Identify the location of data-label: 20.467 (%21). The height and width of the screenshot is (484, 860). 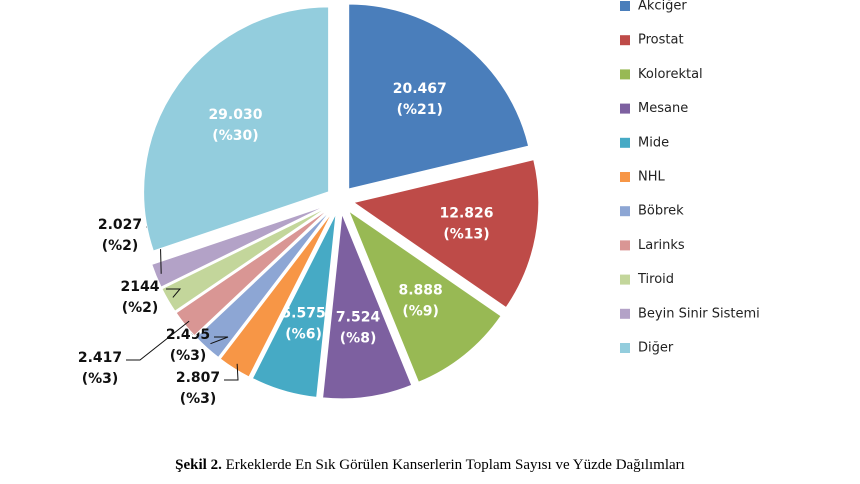
(420, 99).